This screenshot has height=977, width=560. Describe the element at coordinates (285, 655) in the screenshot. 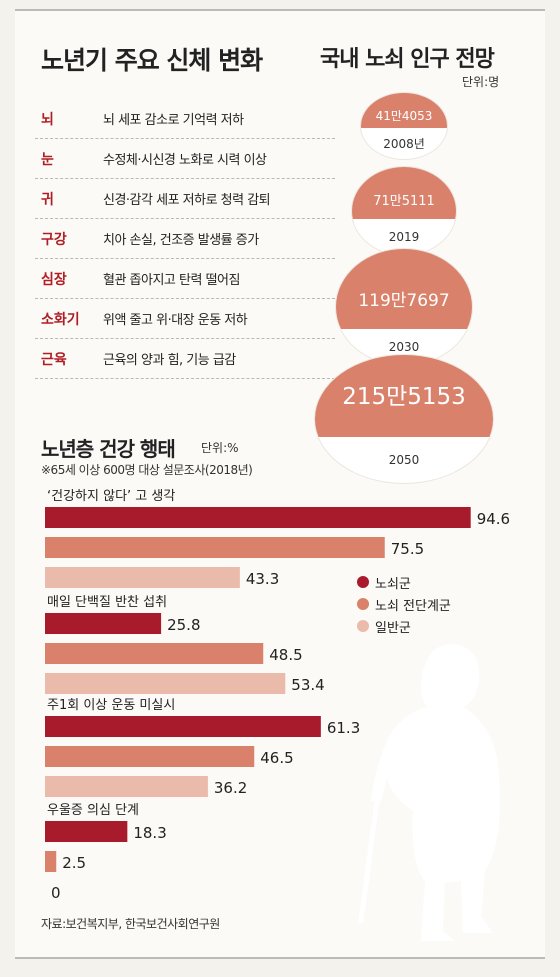

I see `bar-value-label: 48.5` at that location.